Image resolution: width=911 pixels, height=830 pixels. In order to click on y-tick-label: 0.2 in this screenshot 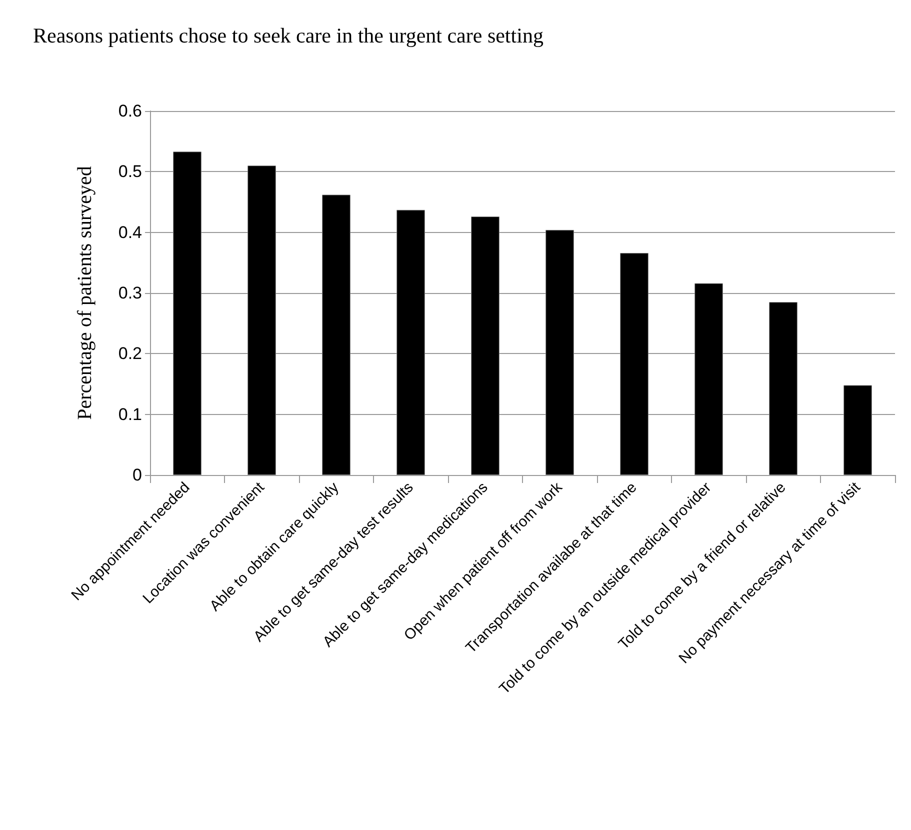, I will do `click(130, 354)`.